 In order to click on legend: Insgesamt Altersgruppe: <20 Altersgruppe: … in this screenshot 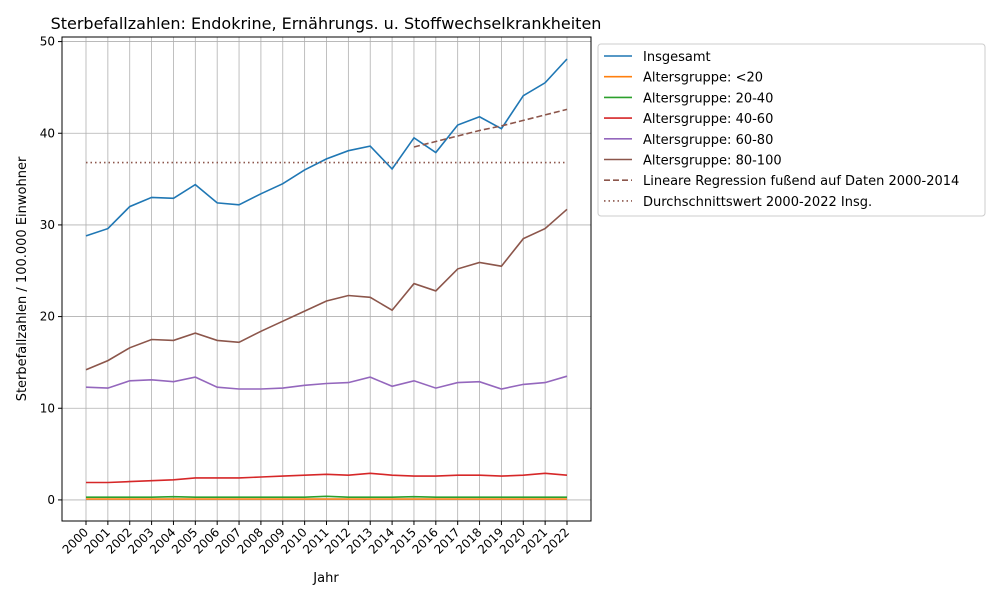, I will do `click(791, 130)`.